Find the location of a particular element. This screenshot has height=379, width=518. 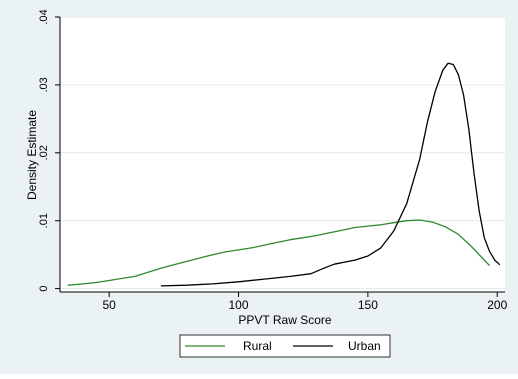

legend-box is located at coordinates (285, 346).